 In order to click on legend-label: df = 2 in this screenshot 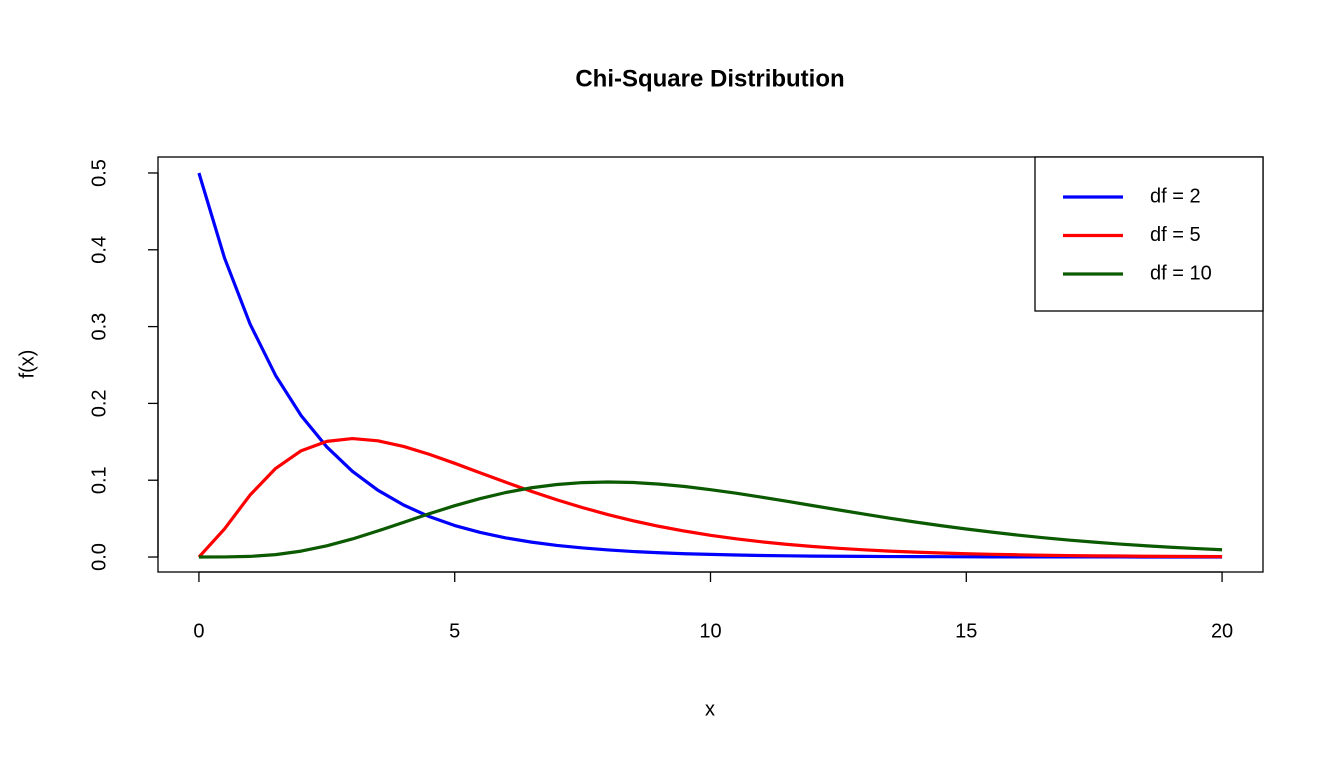, I will do `click(1175, 196)`.